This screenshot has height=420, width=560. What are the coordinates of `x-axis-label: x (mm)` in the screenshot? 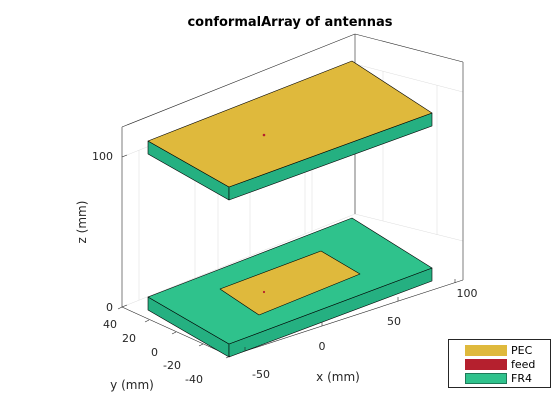 It's located at (338, 377).